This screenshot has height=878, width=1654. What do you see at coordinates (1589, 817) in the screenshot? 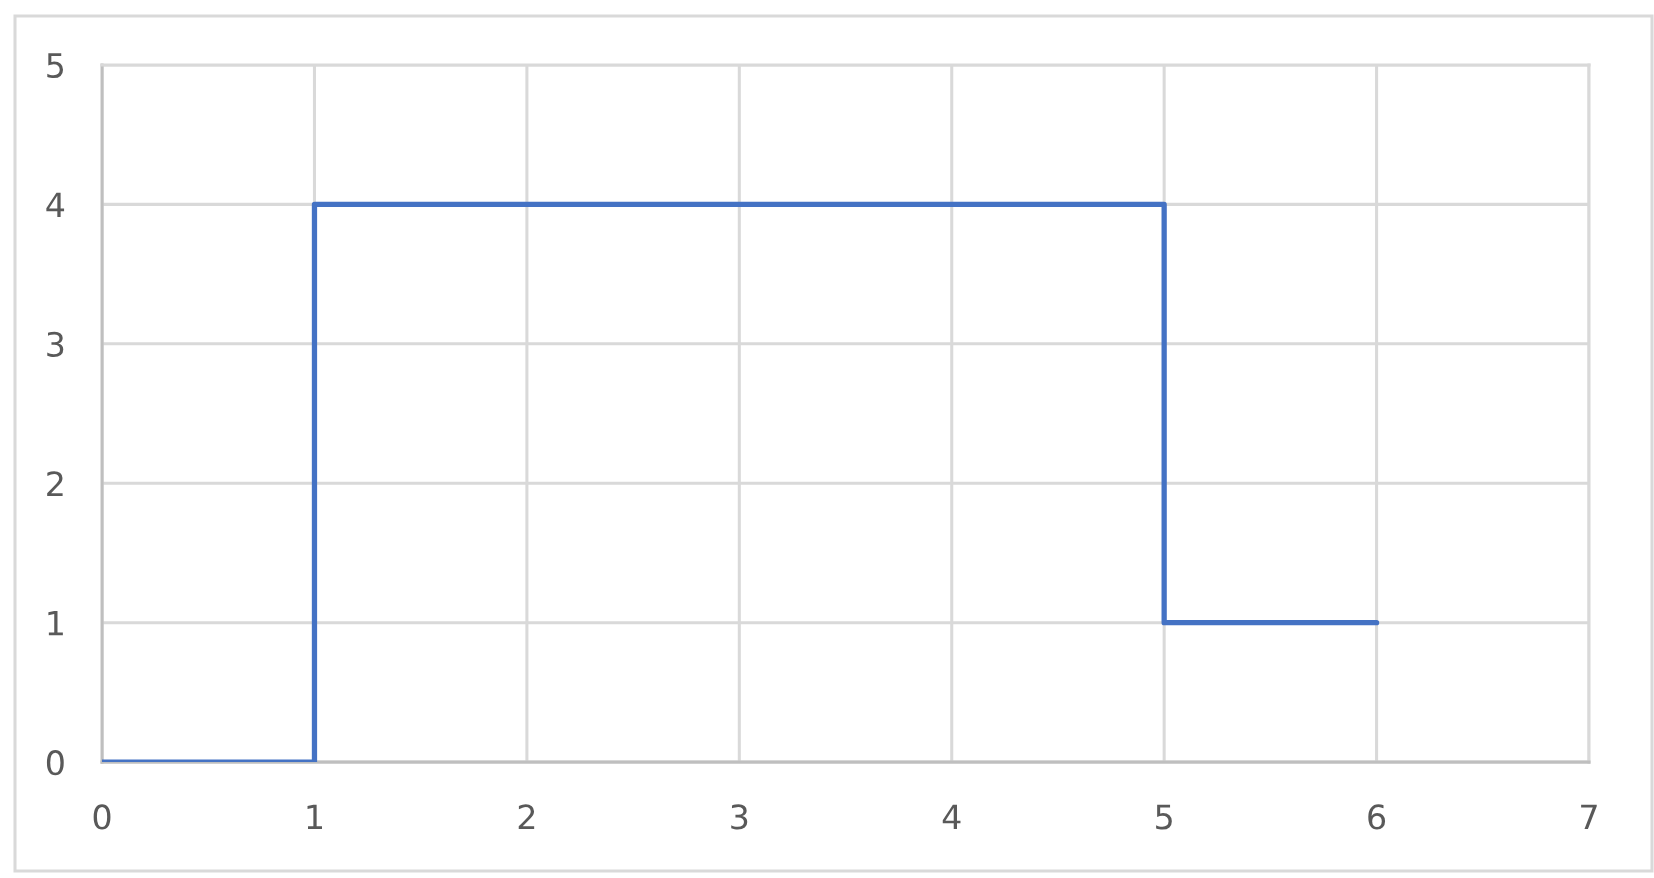
I see `x-tick-label: 7` at bounding box center [1589, 817].